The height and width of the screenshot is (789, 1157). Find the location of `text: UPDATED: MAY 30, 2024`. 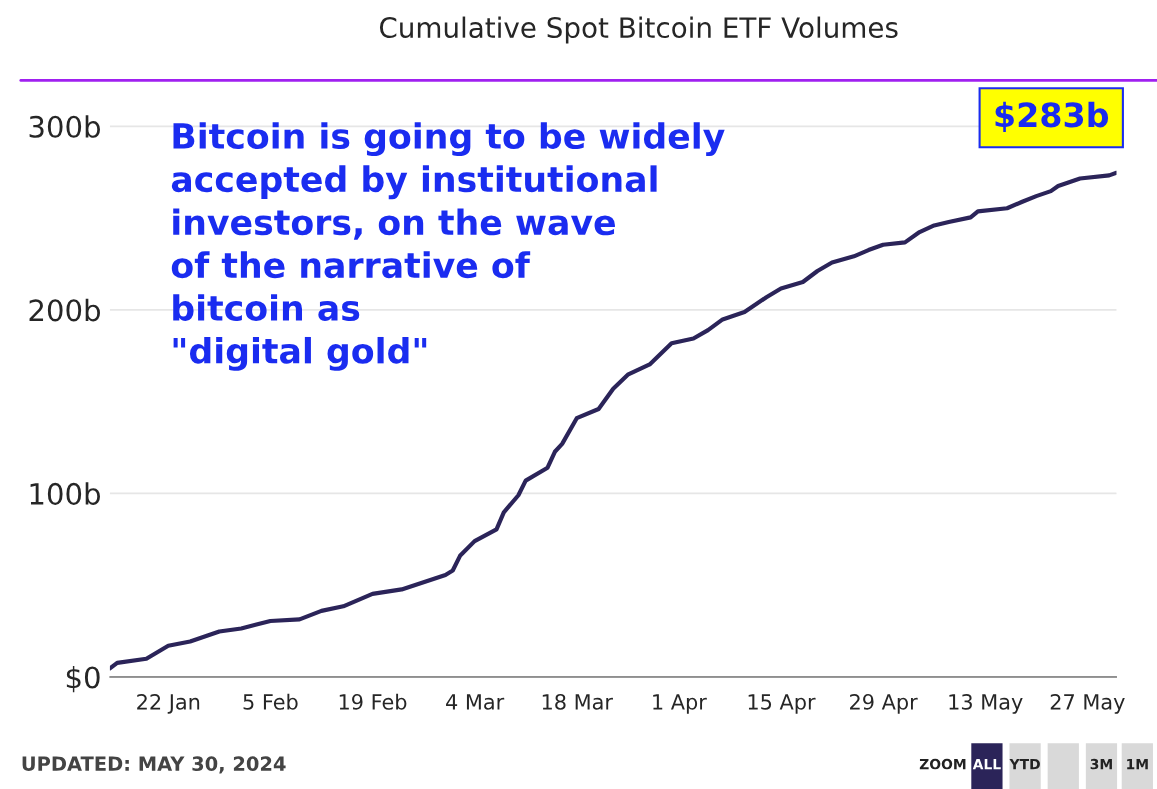

text: UPDATED: MAY 30, 2024 is located at coordinates (154, 765).